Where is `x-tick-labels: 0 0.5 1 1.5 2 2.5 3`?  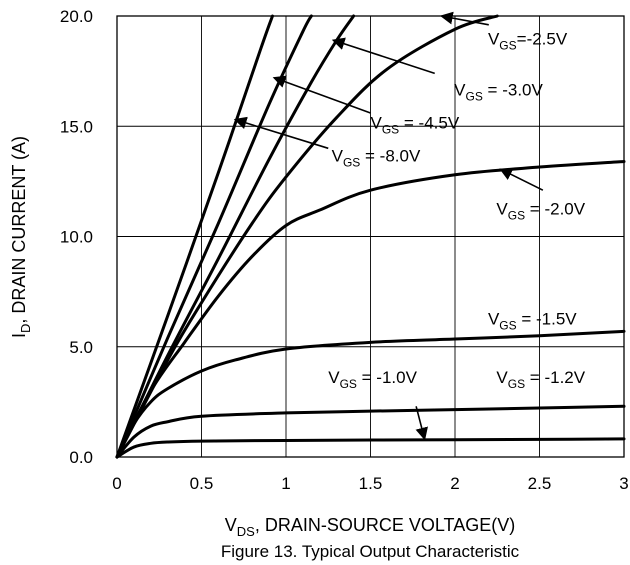 x-tick-labels: 0 0.5 1 1.5 2 2.5 3 is located at coordinates (370, 483).